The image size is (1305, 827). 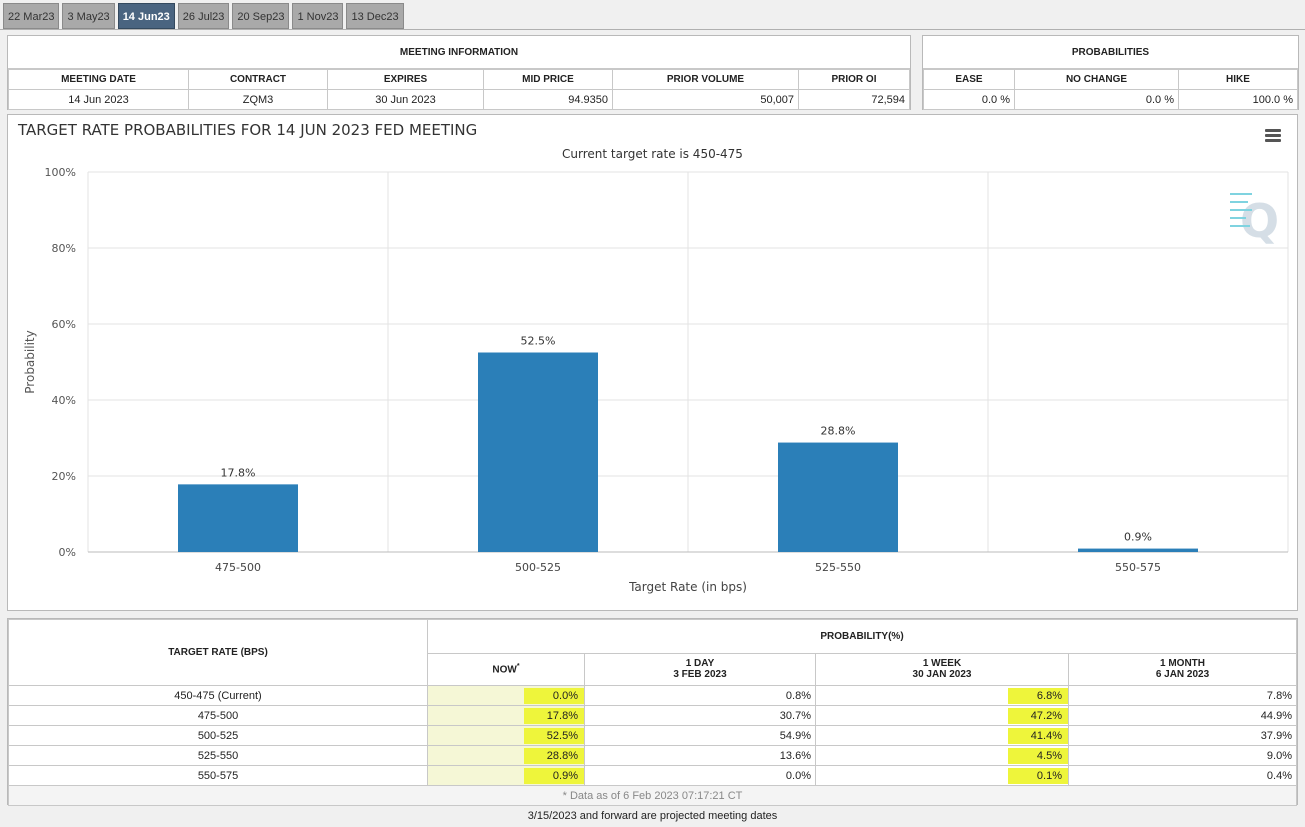 What do you see at coordinates (554, 695) in the screenshot?
I see `now-value: 0.0%` at bounding box center [554, 695].